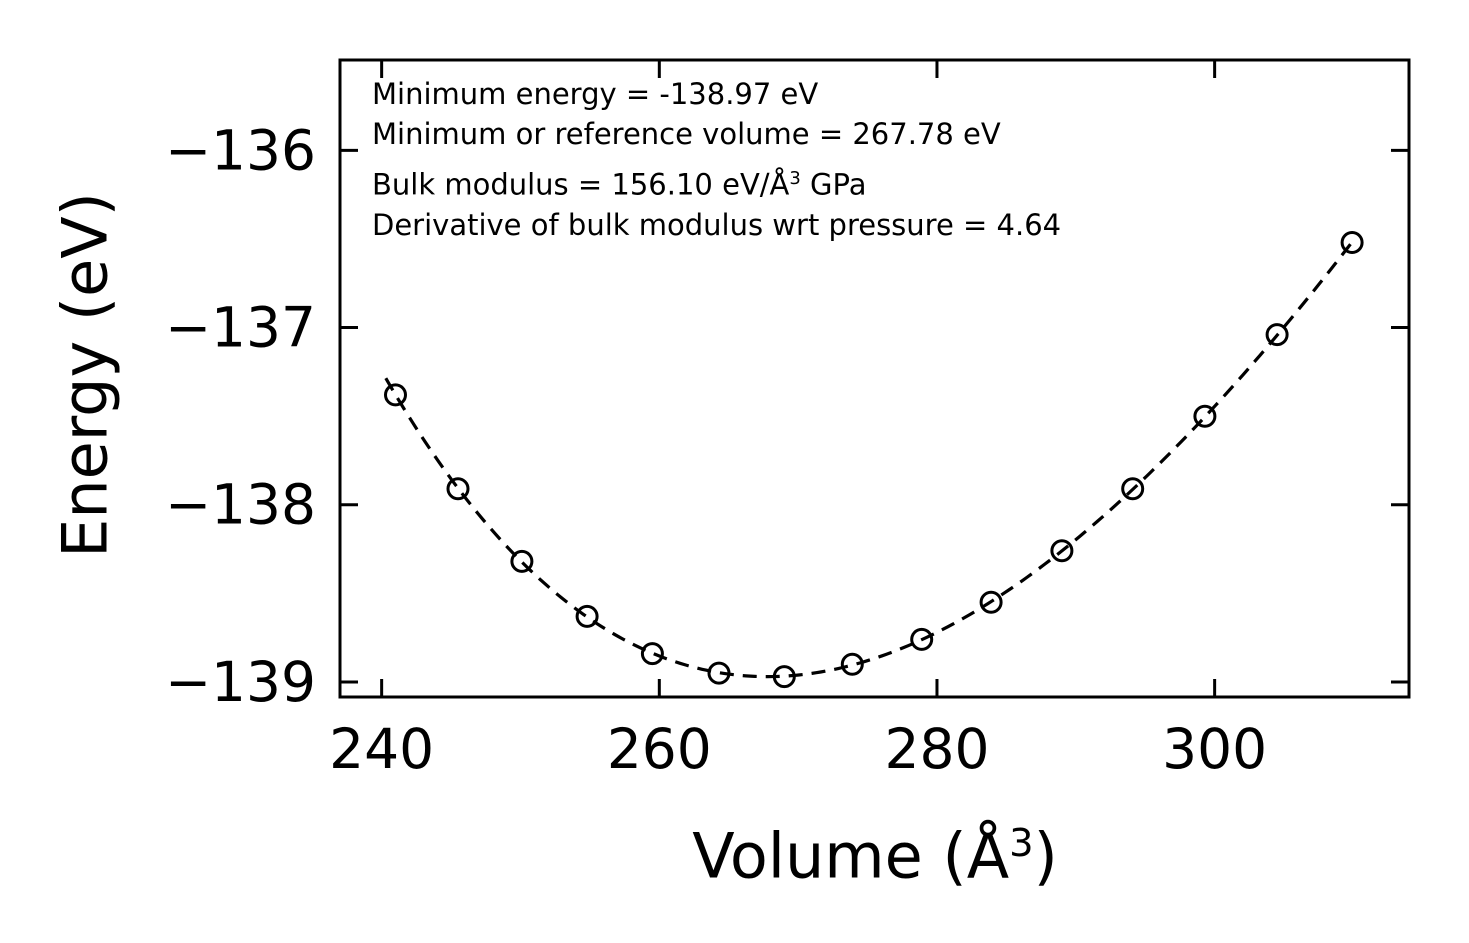 Image resolution: width=1469 pixels, height=943 pixels. What do you see at coordinates (240, 682) in the screenshot?
I see `y-tick-label: −139` at bounding box center [240, 682].